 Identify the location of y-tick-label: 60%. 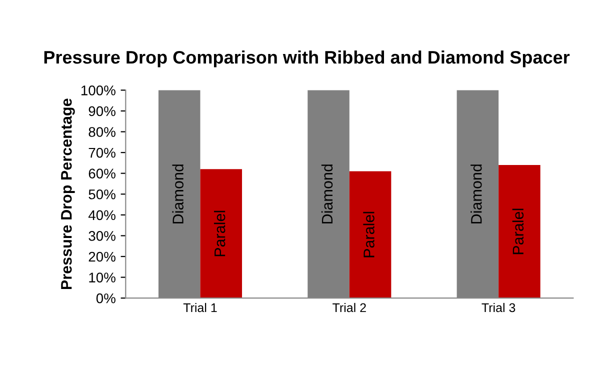
(102, 173).